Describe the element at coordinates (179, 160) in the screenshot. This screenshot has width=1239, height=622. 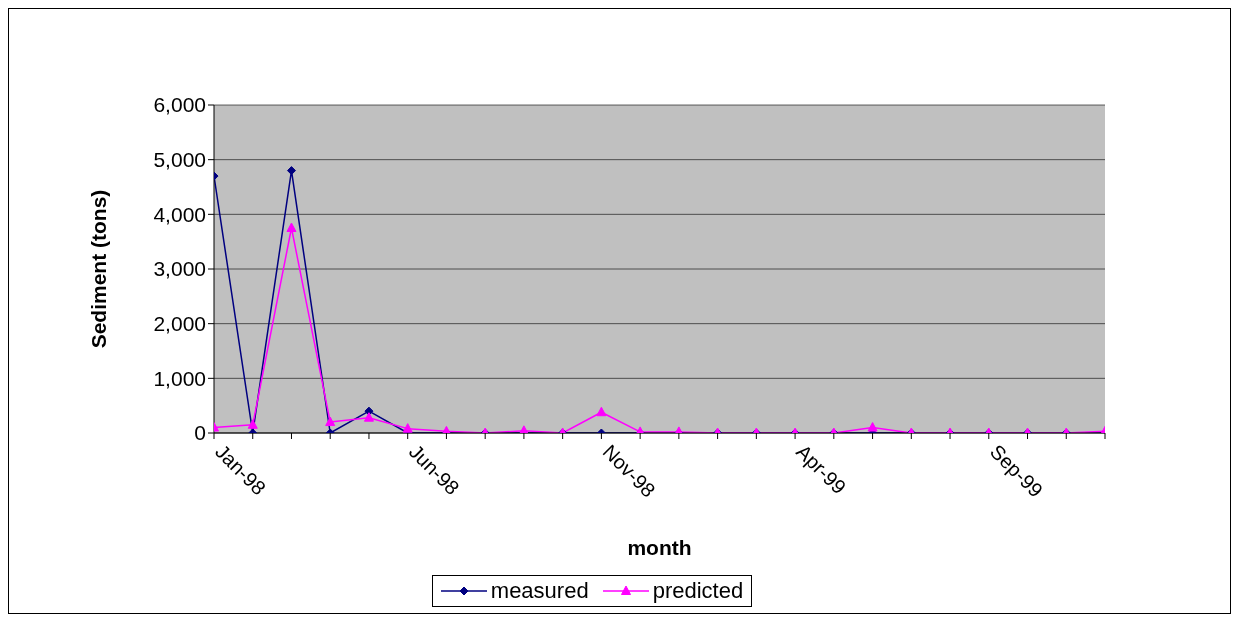
I see `y-tick-label: 5,000` at that location.